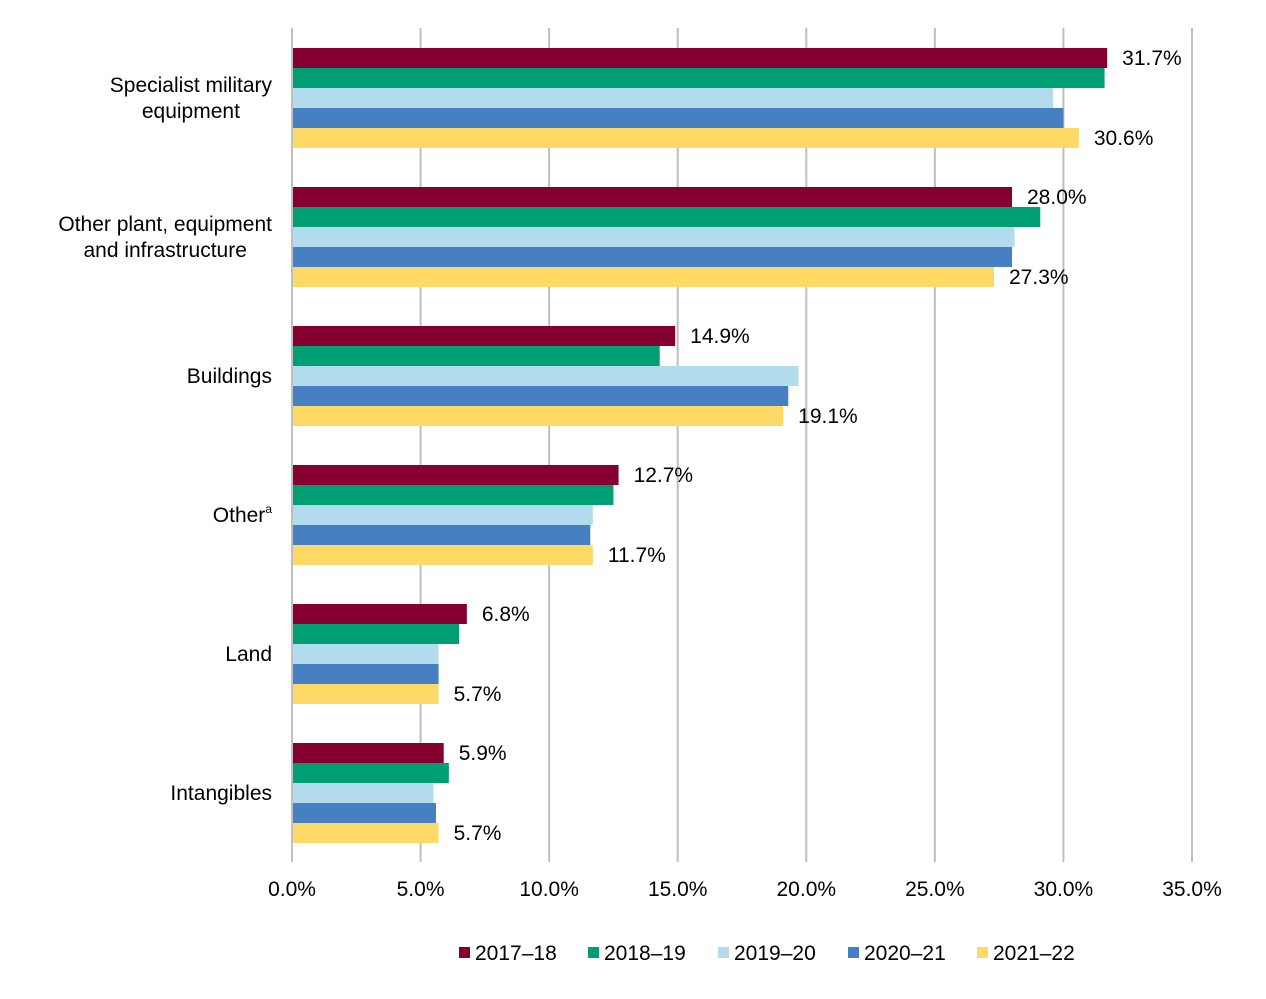 The height and width of the screenshot is (999, 1266). What do you see at coordinates (1057, 197) in the screenshot?
I see `data-label: 28.0%` at bounding box center [1057, 197].